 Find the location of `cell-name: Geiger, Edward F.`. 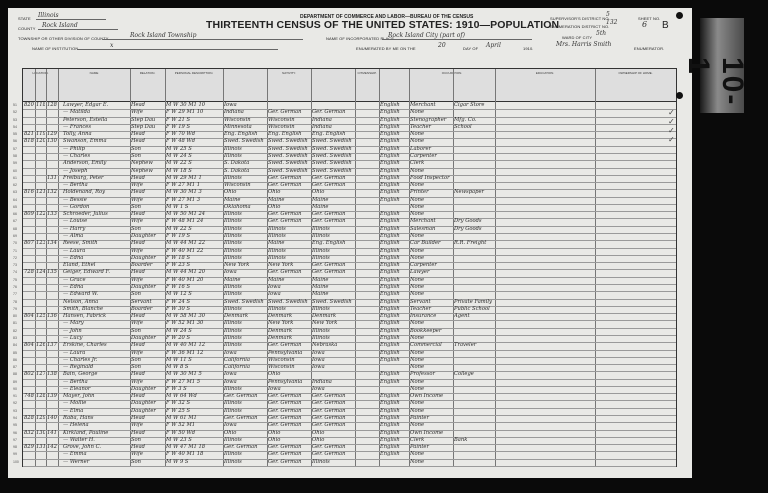

cell-name: Geiger, Edward F. is located at coordinates (86, 272).